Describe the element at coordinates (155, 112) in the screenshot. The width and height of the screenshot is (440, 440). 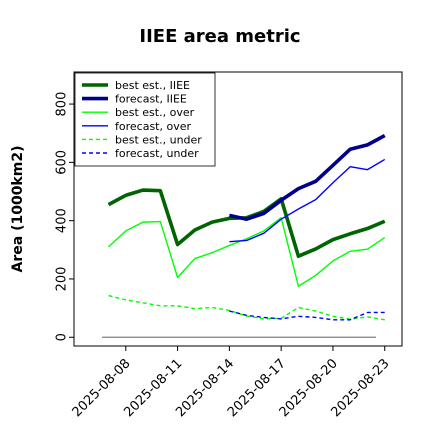
I see `legend-label: best est., over` at that location.